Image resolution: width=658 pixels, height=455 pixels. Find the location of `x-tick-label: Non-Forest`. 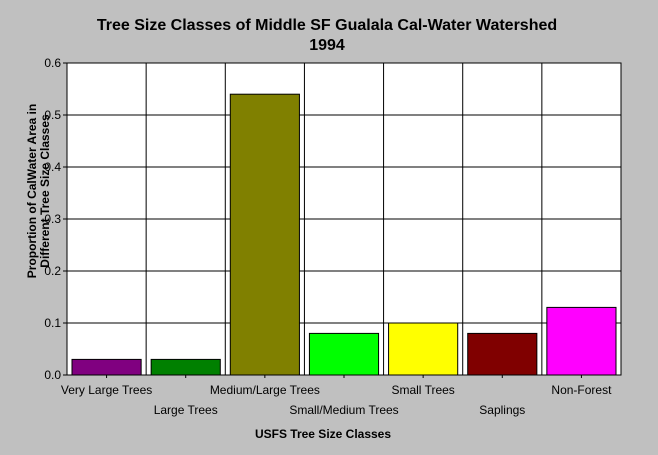

x-tick-label: Non-Forest is located at coordinates (581, 390).